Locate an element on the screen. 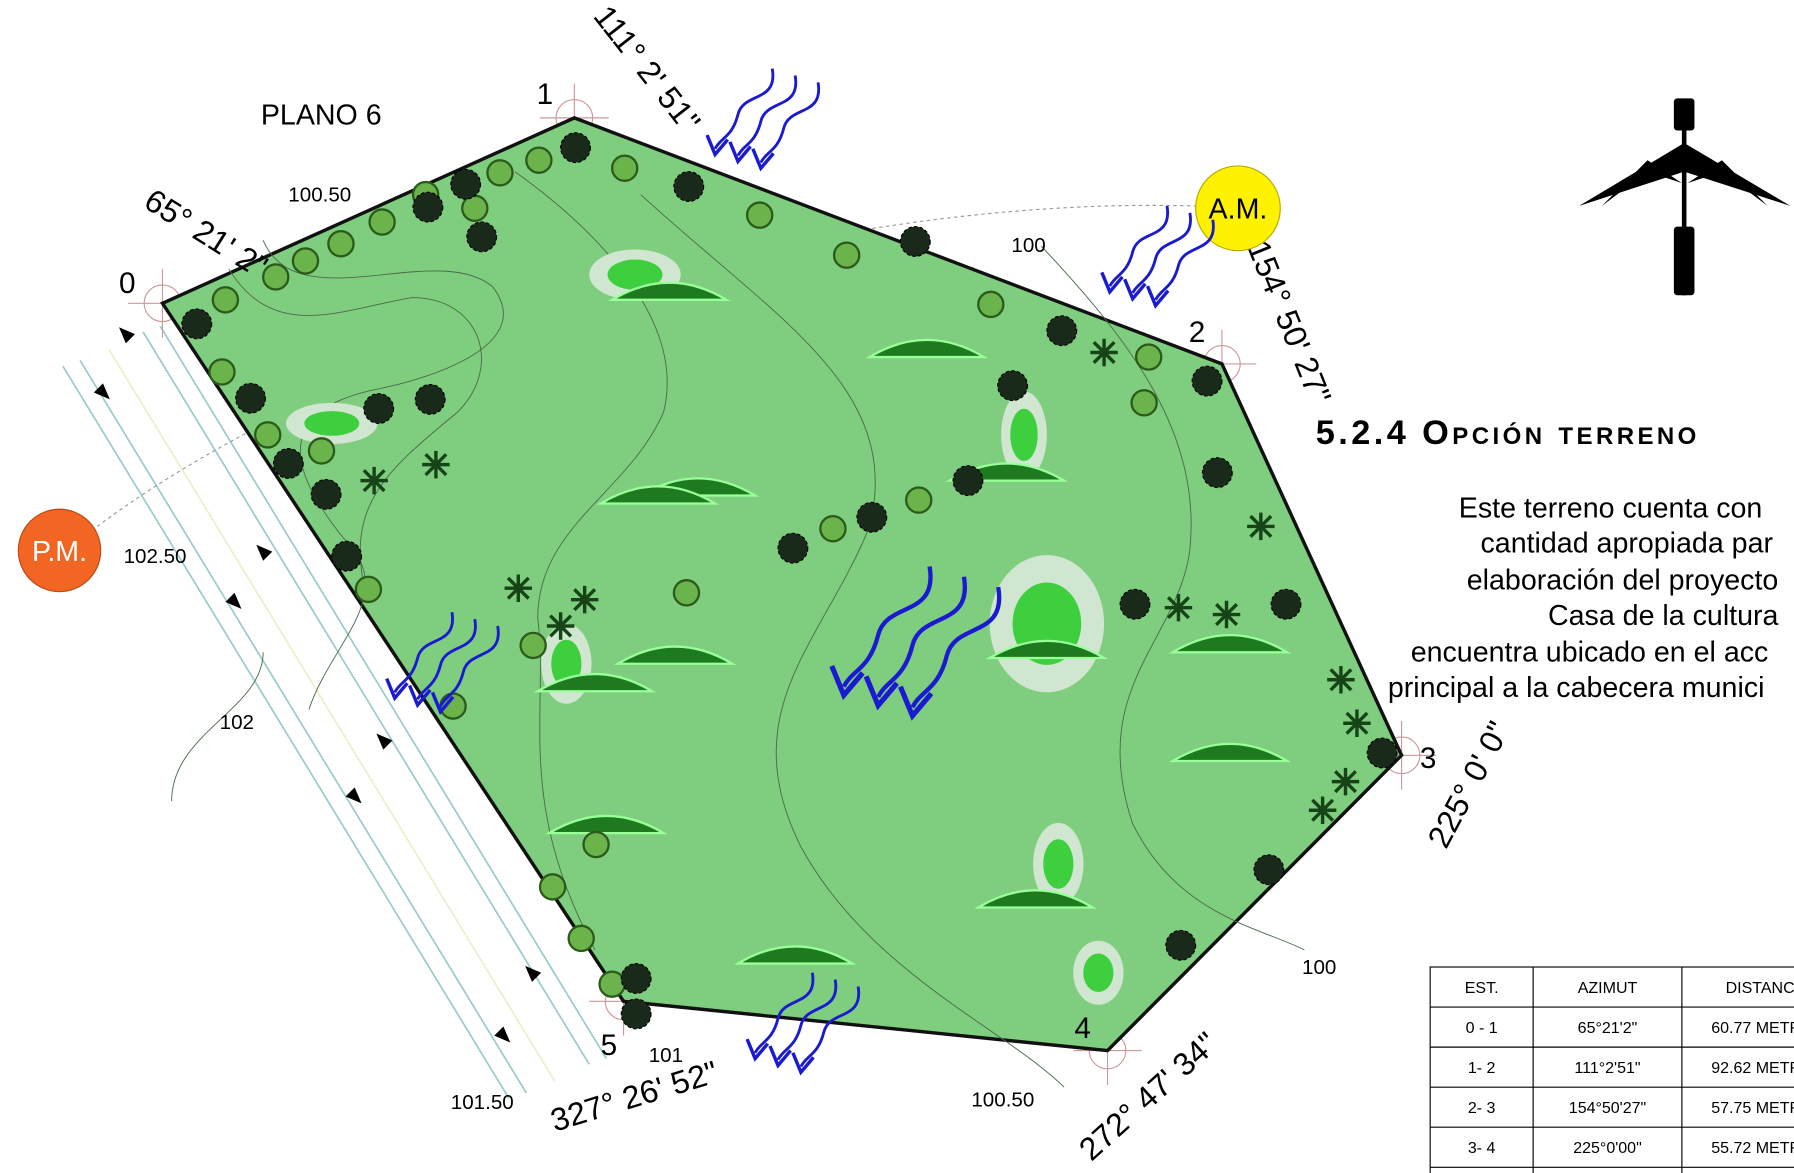 The width and height of the screenshot is (1794, 1173). table-cell: 60.77 METROS is located at coordinates (1752, 1028).